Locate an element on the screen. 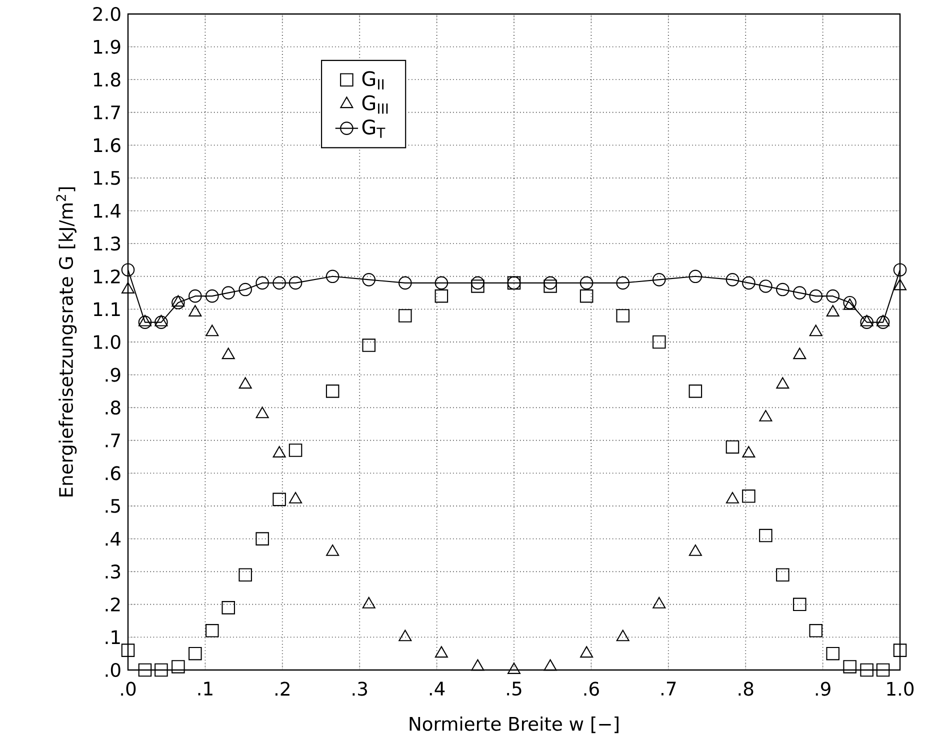  y-tick-label: .0 is located at coordinates (113, 670).